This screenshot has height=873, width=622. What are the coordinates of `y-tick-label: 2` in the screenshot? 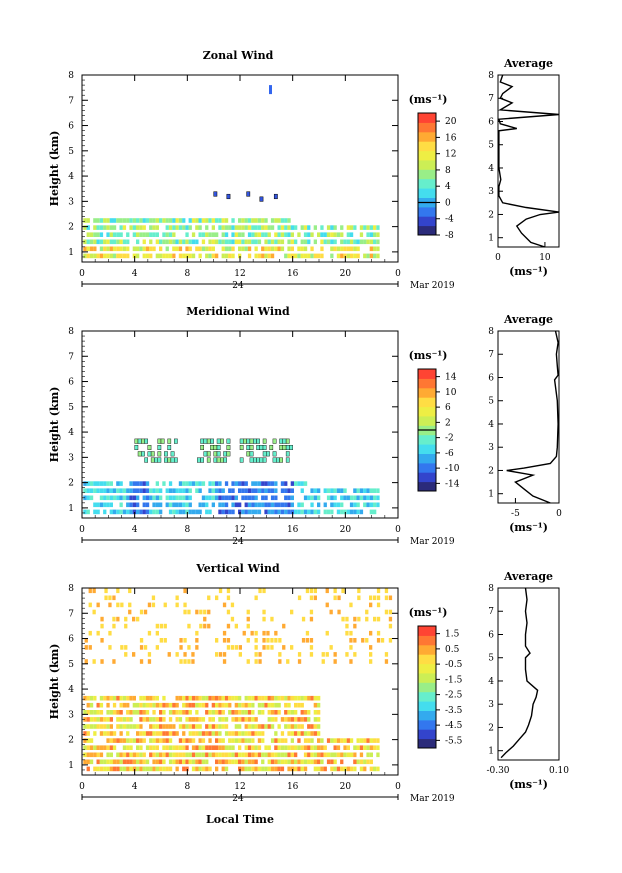 It's located at (71, 228).